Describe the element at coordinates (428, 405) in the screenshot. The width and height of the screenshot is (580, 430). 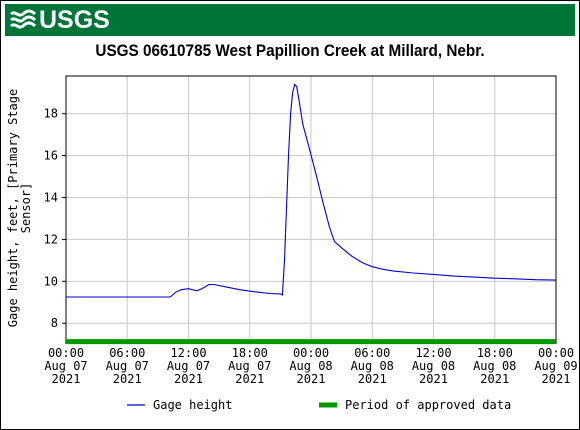
I see `legend-label-approved-data: Period of approved data` at that location.